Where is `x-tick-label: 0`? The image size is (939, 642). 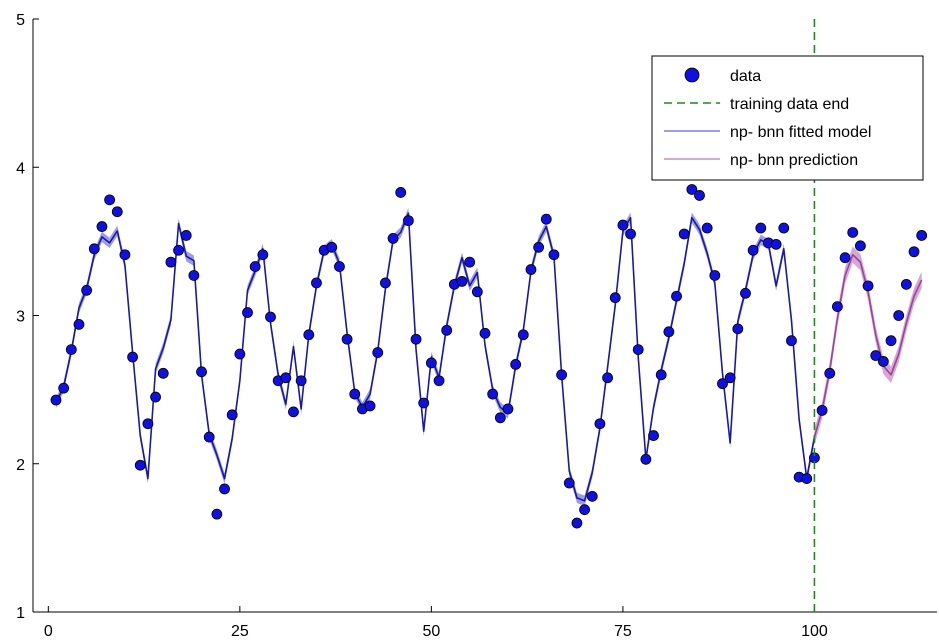 x-tick-label: 0 is located at coordinates (48, 631).